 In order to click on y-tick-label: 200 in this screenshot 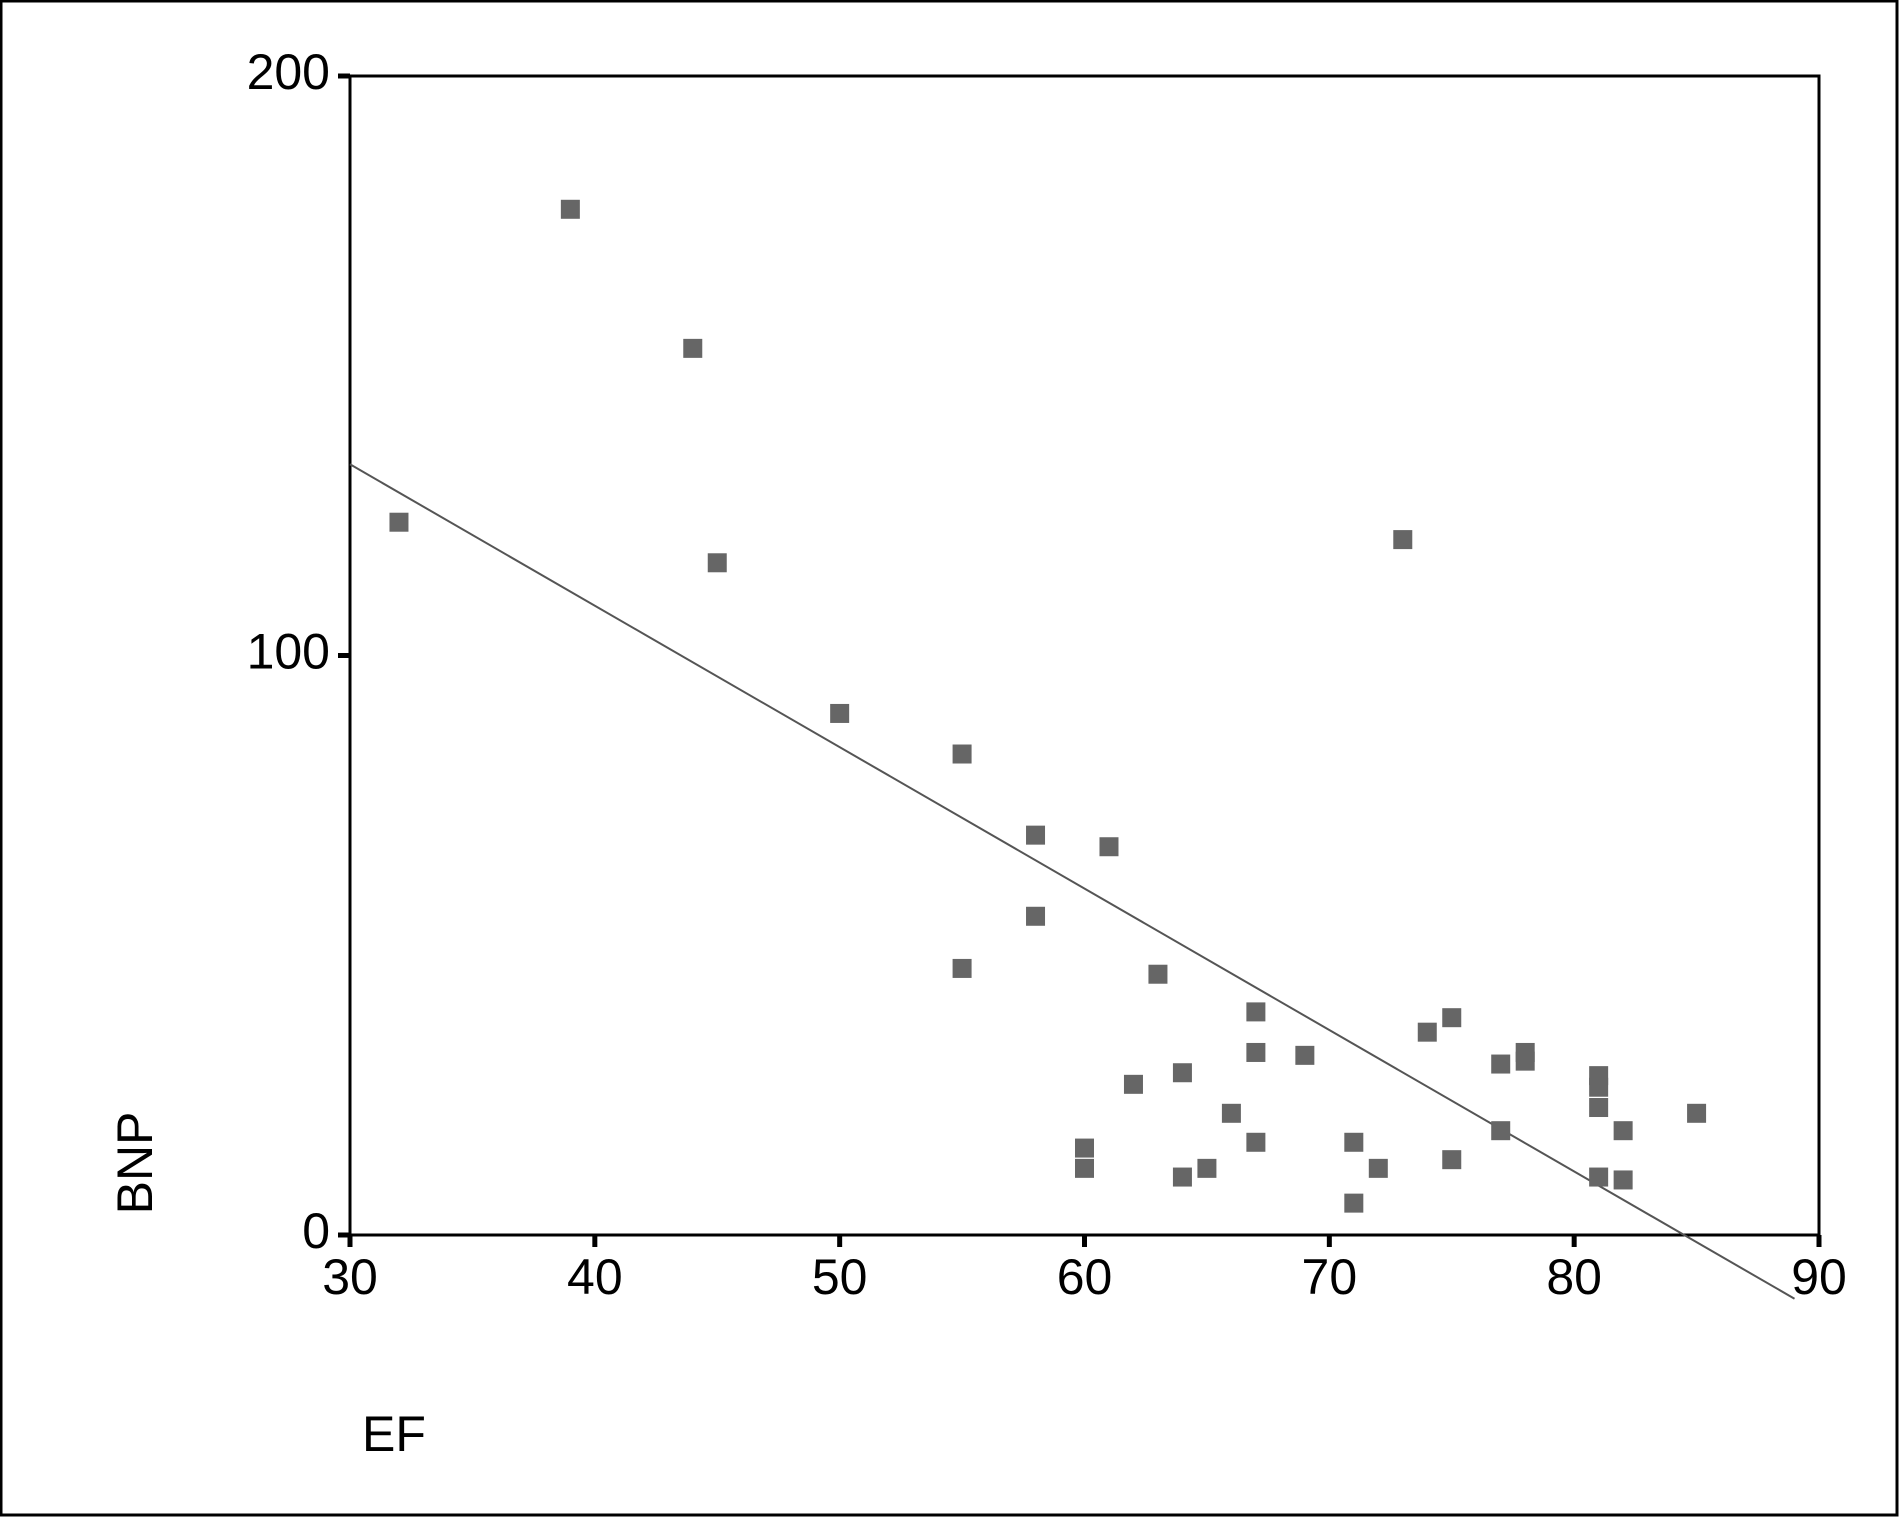, I will do `click(288, 72)`.